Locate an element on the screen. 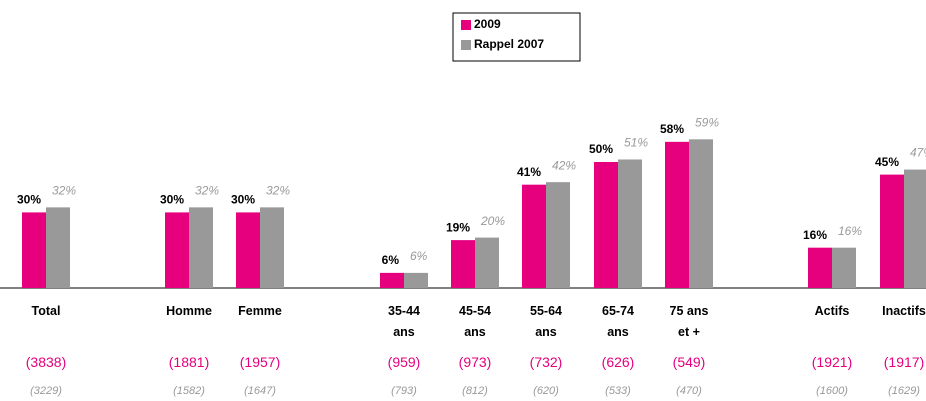 This screenshot has width=926, height=401. value-label: 42% is located at coordinates (564, 165).